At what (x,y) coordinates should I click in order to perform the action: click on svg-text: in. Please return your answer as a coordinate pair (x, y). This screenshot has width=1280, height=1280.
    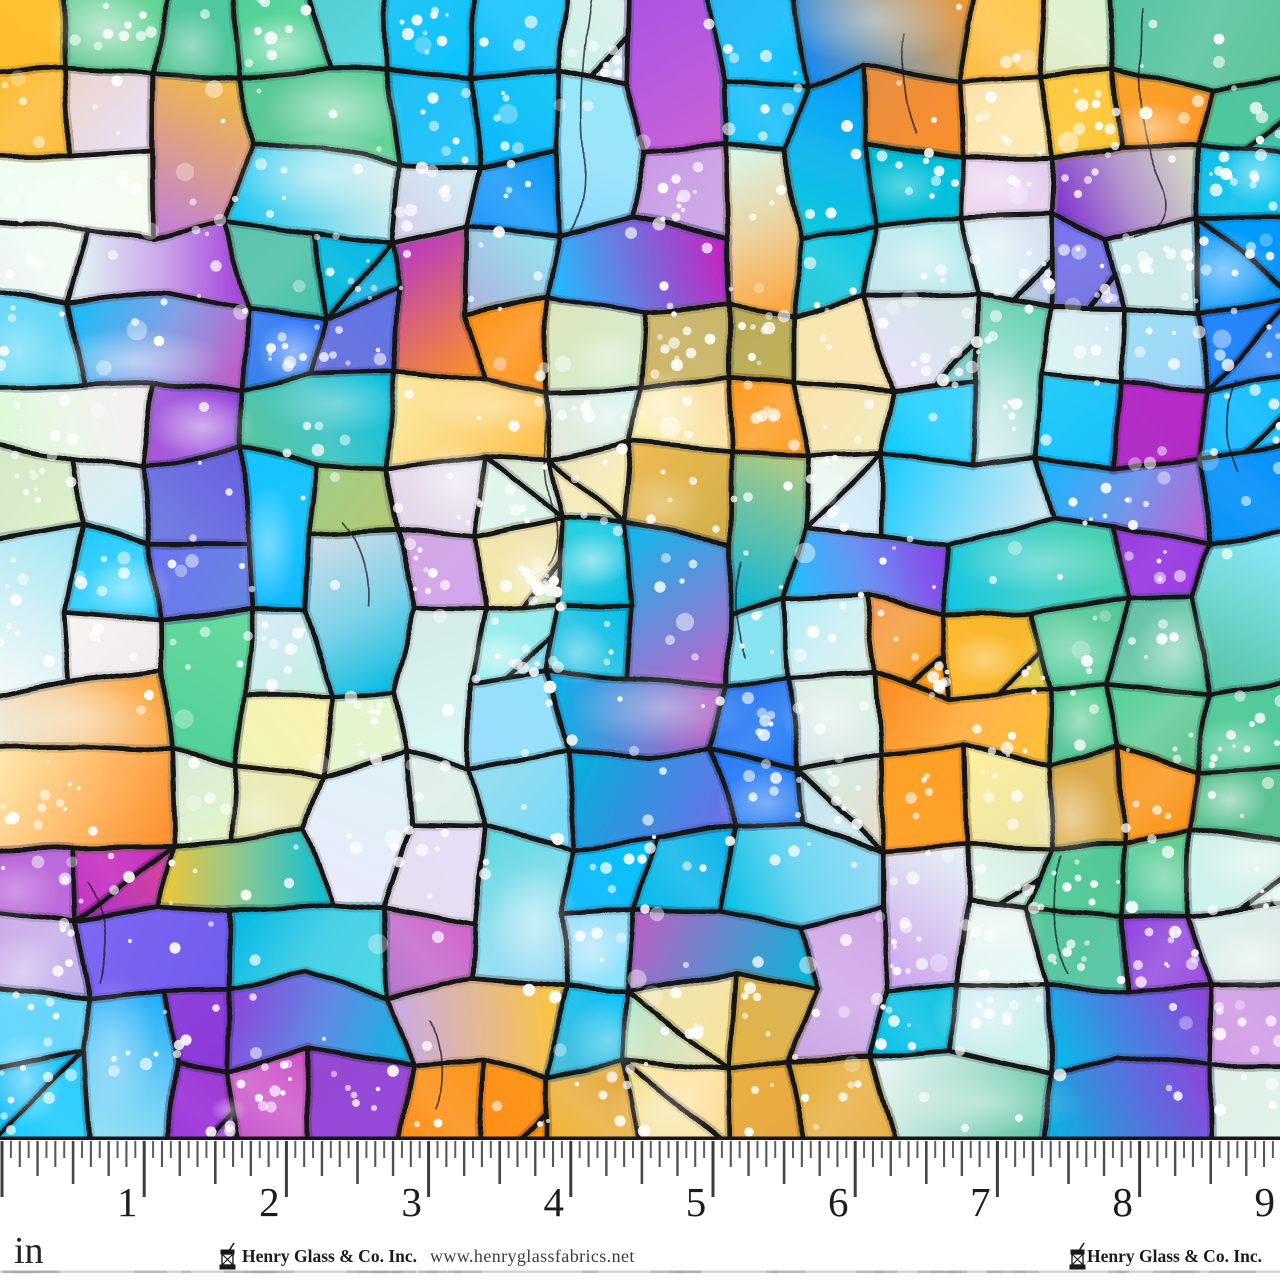
    Looking at the image, I should click on (29, 1251).